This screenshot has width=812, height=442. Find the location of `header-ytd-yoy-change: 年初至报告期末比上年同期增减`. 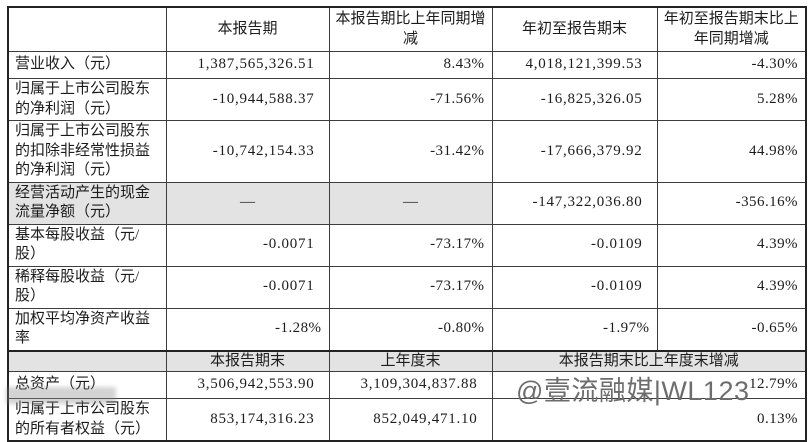

header-ytd-yoy-change: 年初至报告期末比上年同期增减 is located at coordinates (731, 29).